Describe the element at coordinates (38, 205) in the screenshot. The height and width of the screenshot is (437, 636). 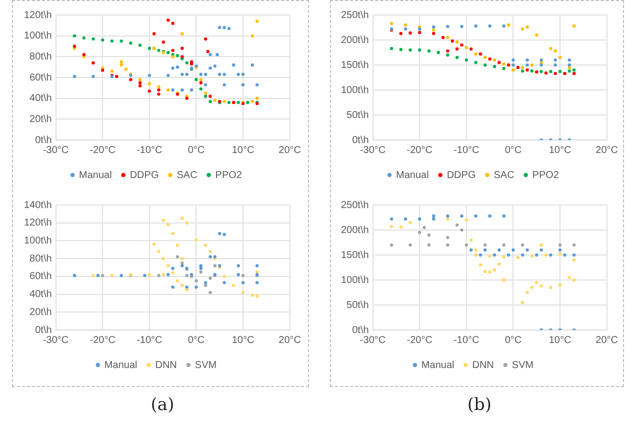
I see `y-tick-label: 140t\h` at that location.